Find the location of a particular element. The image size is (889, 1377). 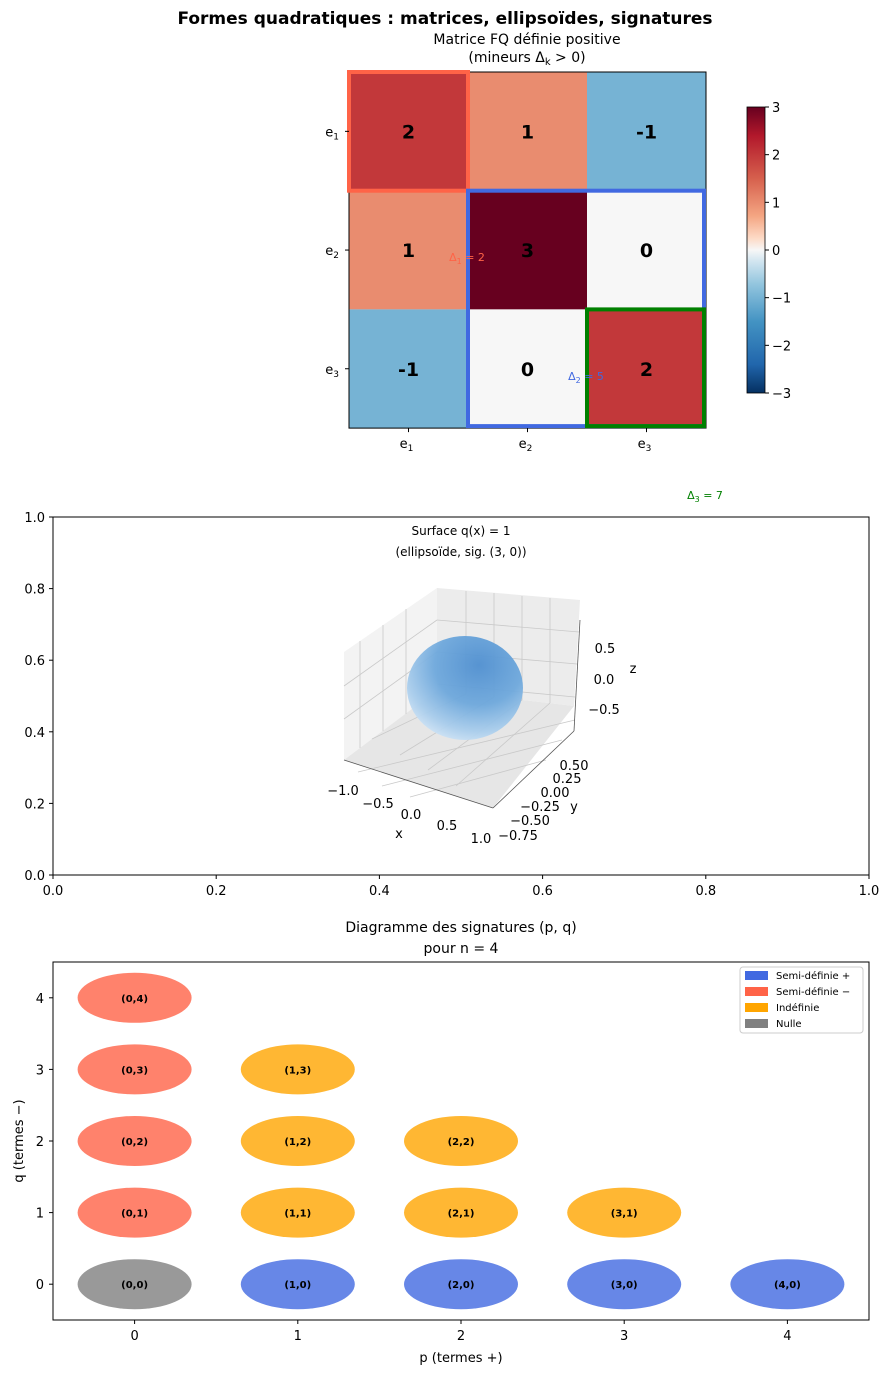

outer-x-tick-label: 0.6 is located at coordinates (542, 891).